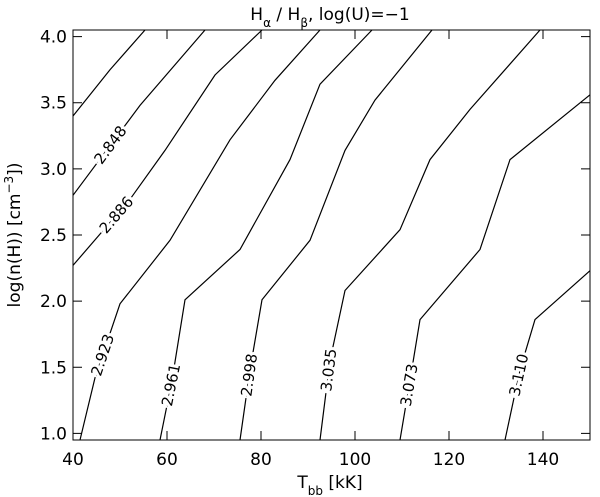 This screenshot has height=497, width=600. Describe the element at coordinates (53, 302) in the screenshot. I see `y-tick-label: 2.0` at that location.